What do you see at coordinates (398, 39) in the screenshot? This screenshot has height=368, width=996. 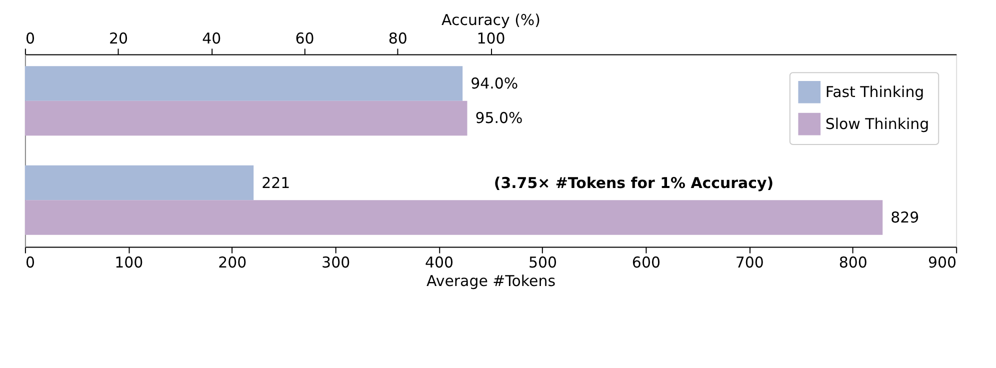 I see `x2-tick-label: 80` at bounding box center [398, 39].